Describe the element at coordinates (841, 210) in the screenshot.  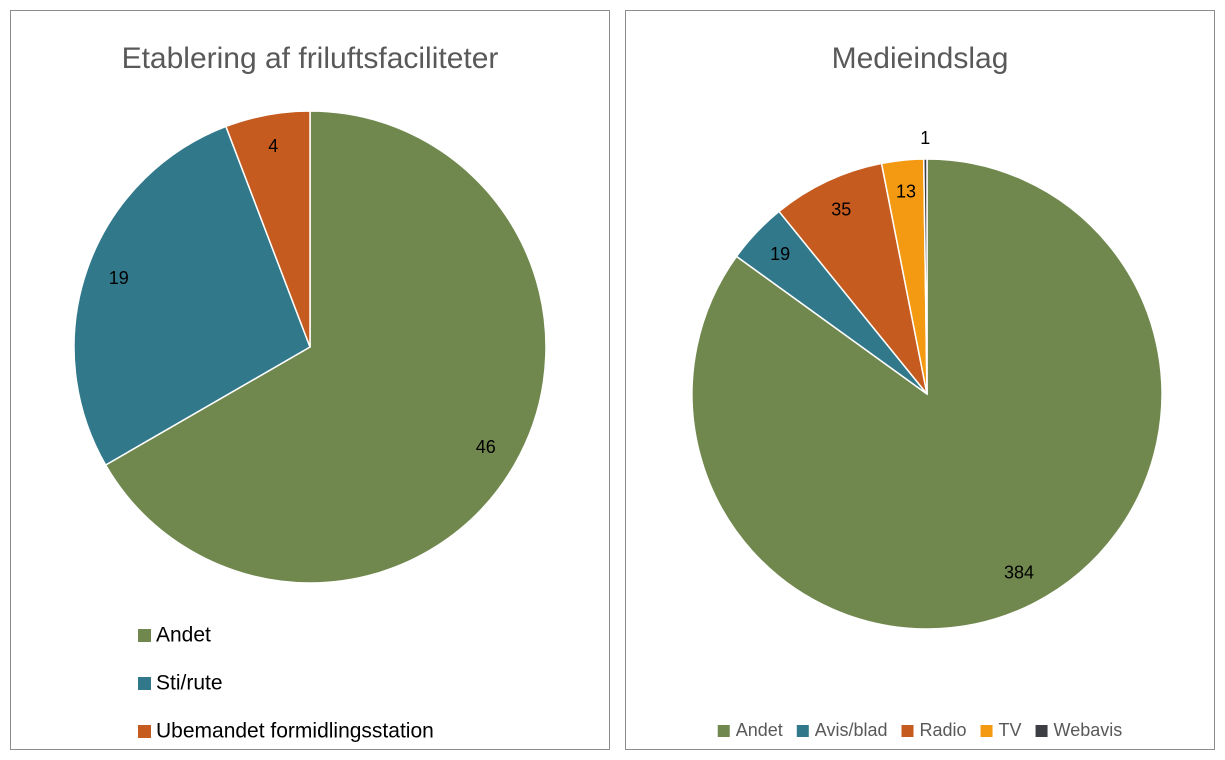
I see `data-label: 35` at that location.